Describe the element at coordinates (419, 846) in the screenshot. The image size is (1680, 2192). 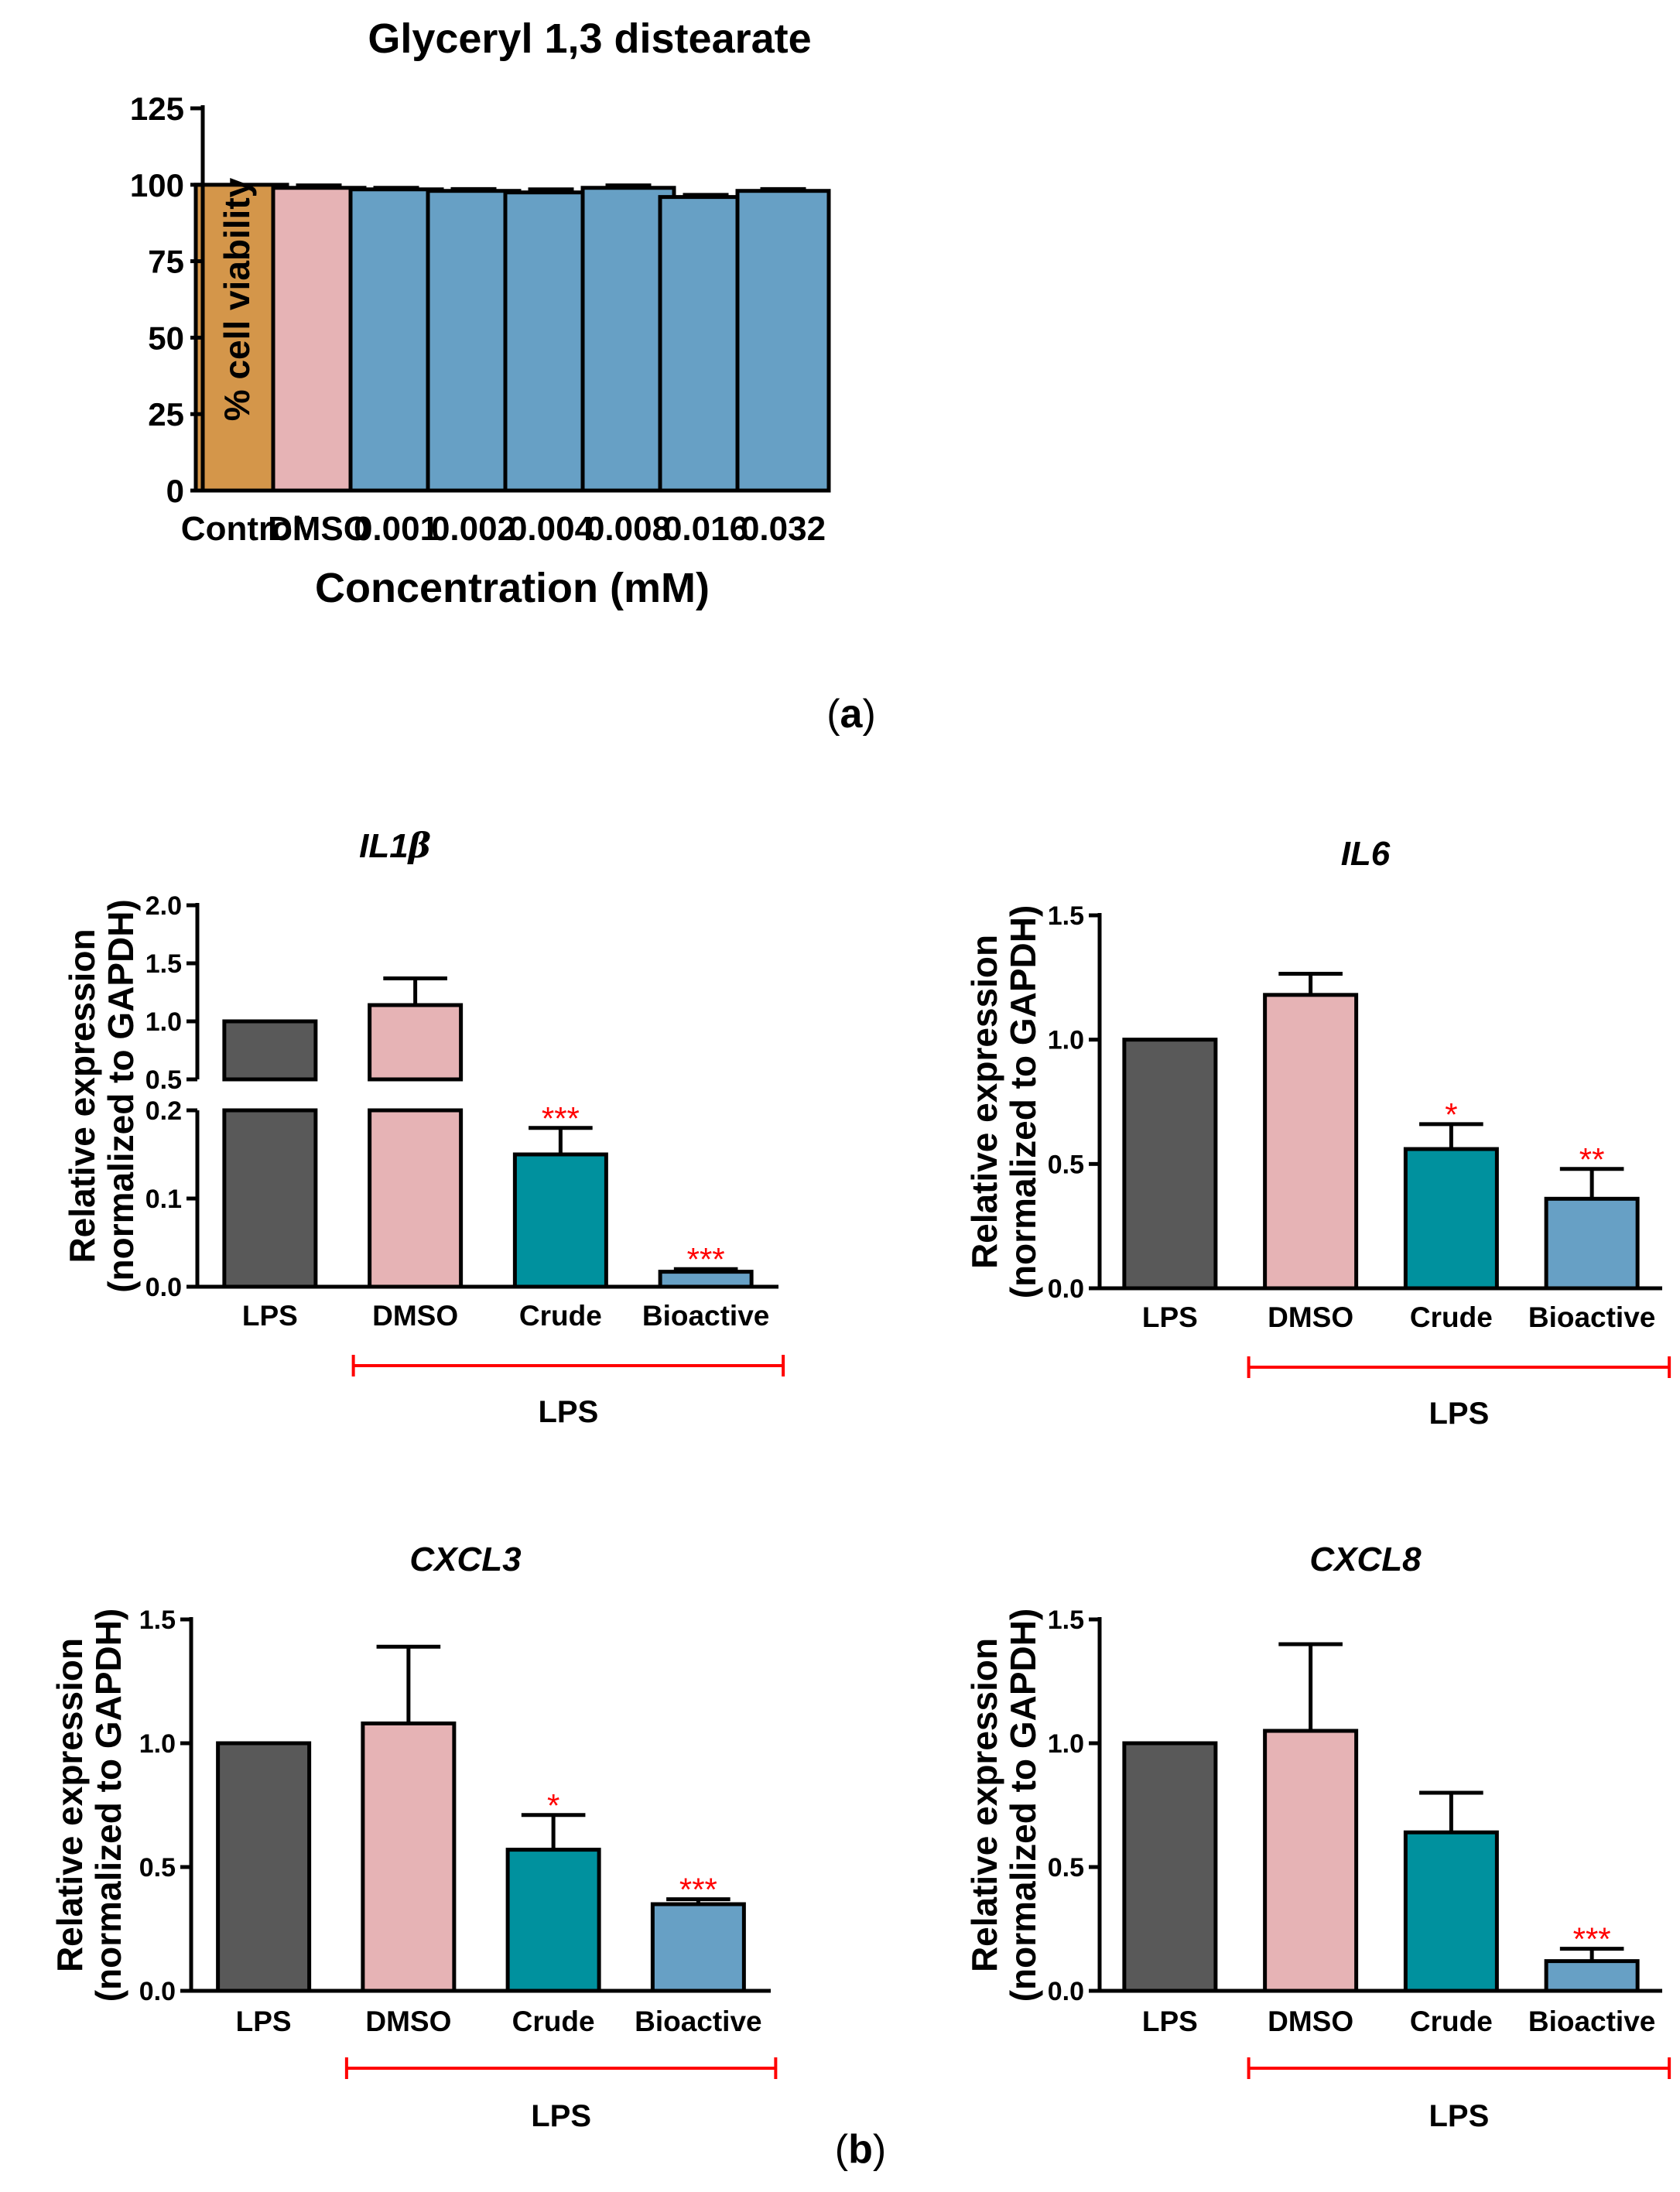
I see `chart-il1b-title-symbol: β` at that location.